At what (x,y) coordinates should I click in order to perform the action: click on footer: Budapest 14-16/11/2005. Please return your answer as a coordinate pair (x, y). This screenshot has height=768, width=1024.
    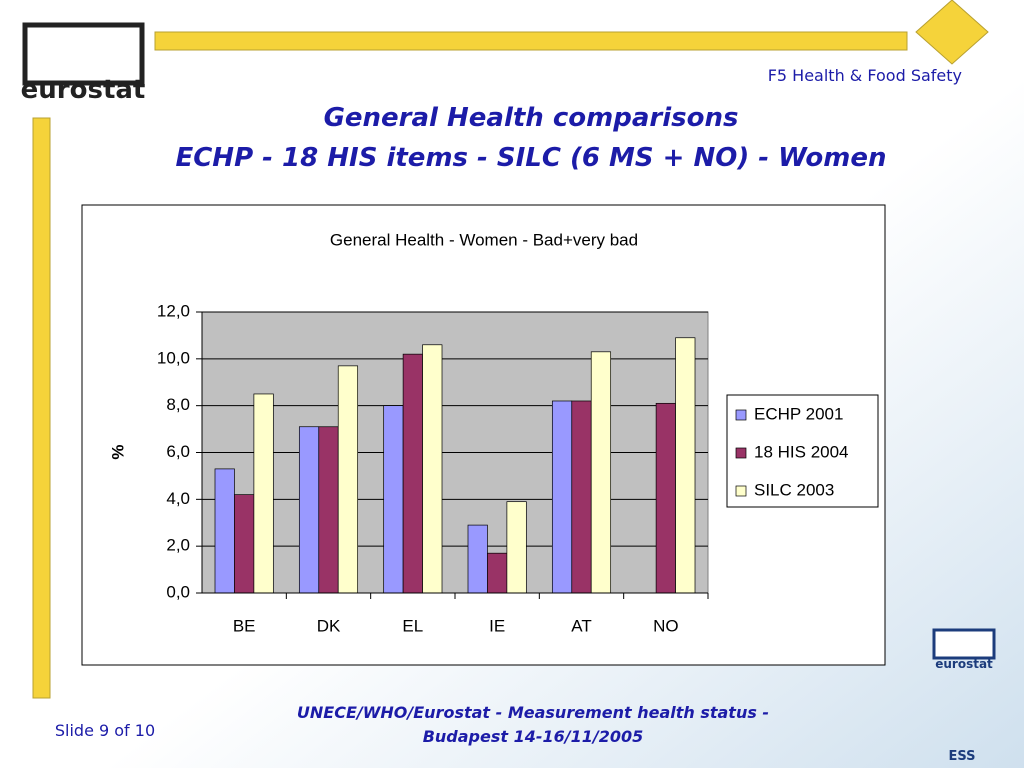
    Looking at the image, I should click on (533, 736).